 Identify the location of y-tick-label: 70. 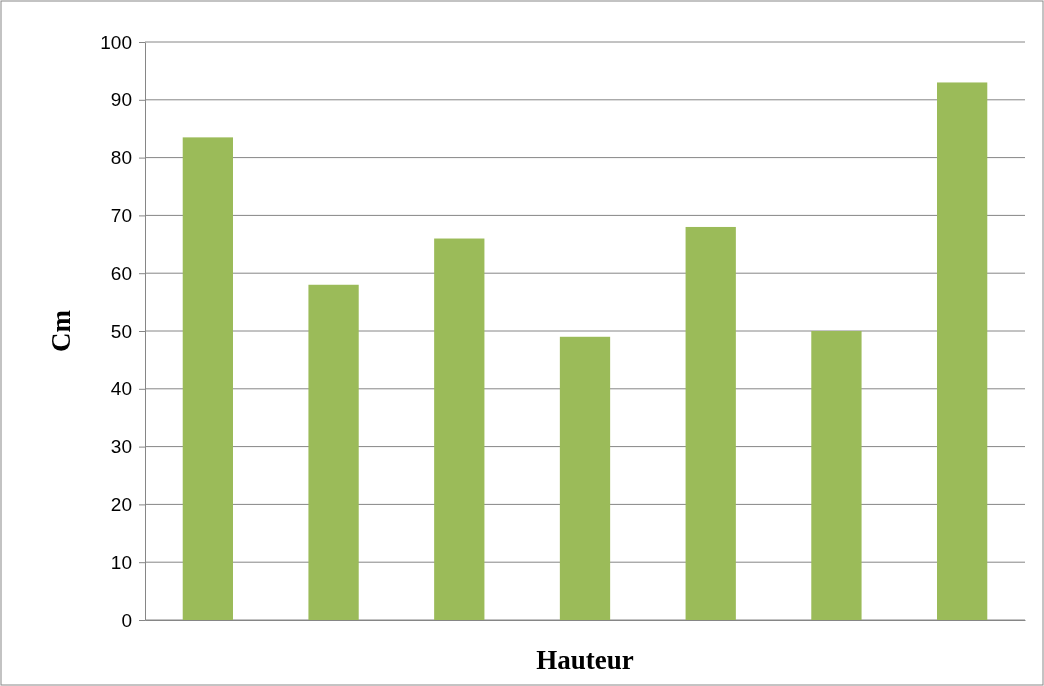
(121, 215).